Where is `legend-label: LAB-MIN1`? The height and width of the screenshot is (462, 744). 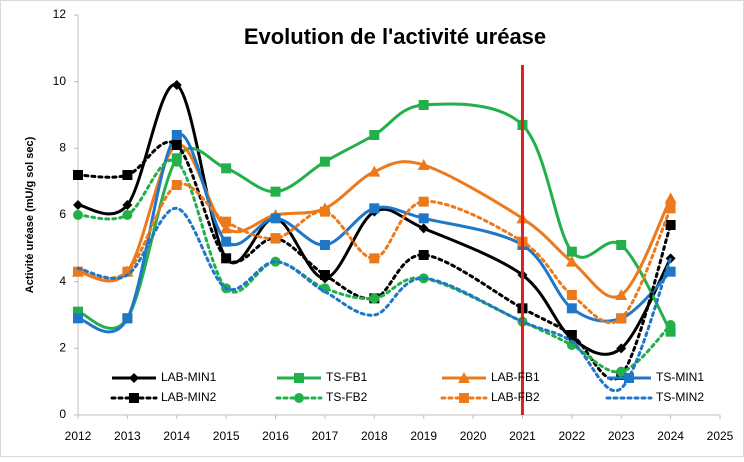
legend-label: LAB-MIN1 is located at coordinates (189, 377).